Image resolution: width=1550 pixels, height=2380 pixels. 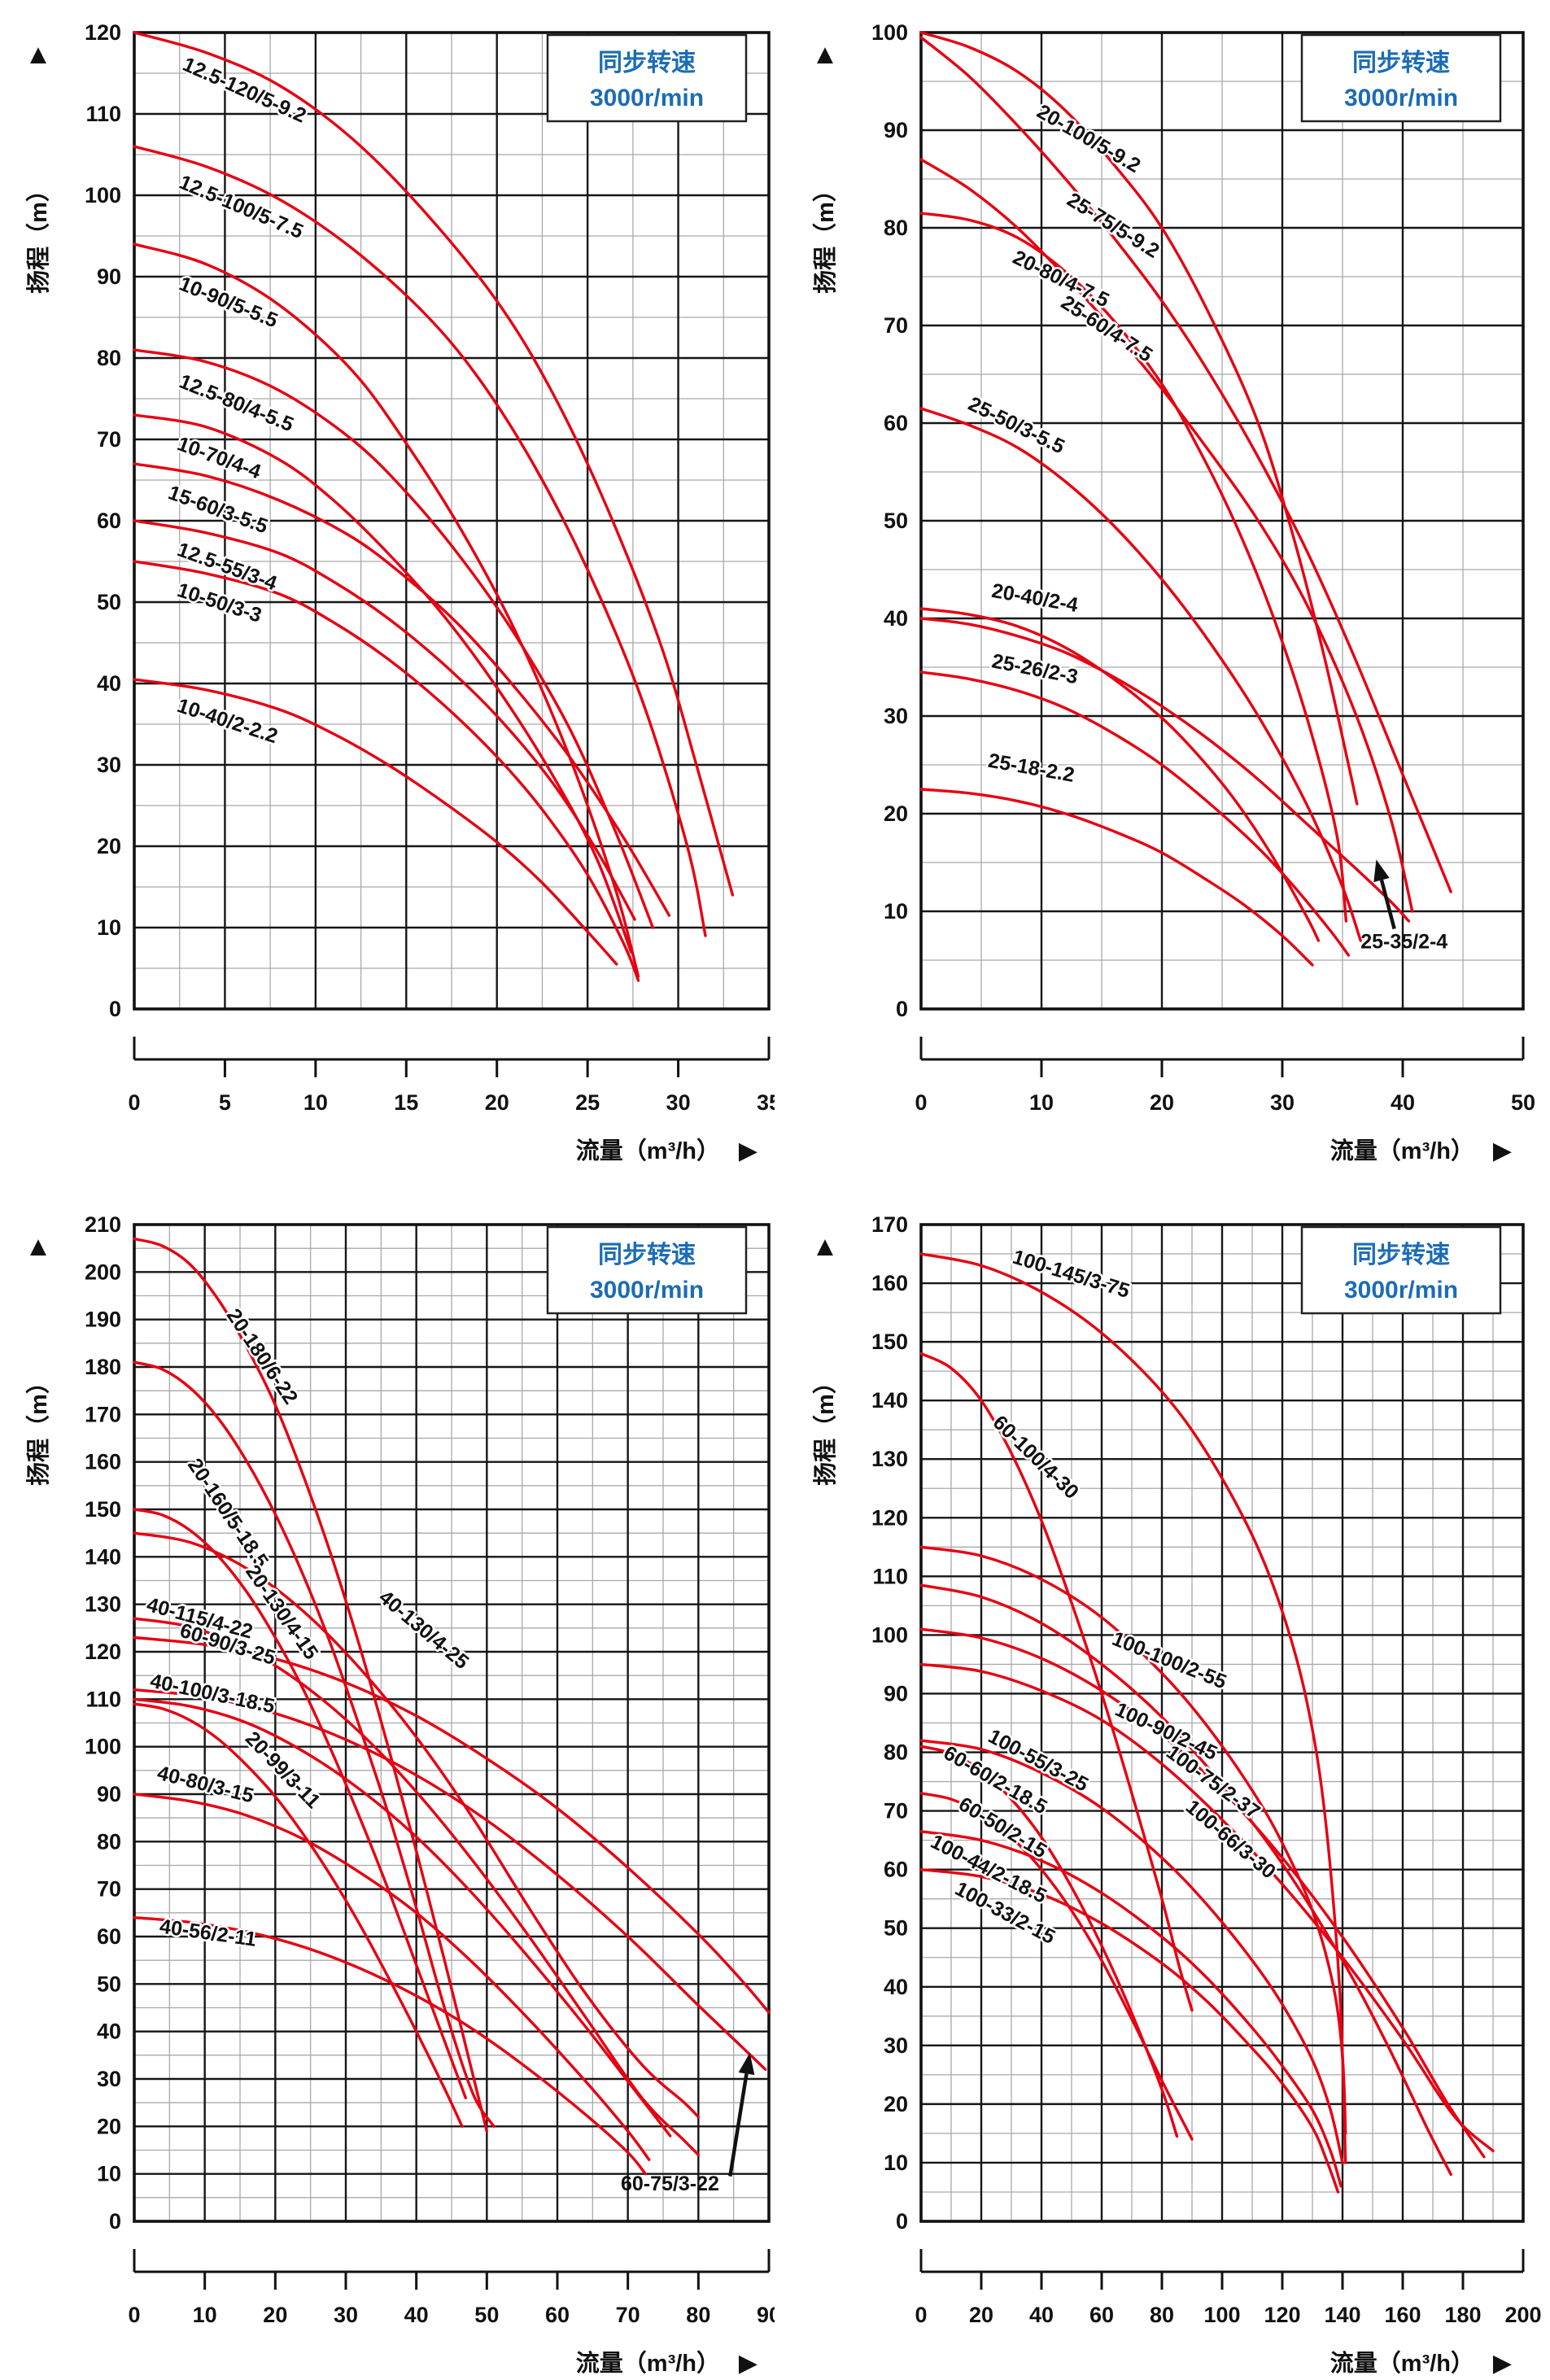 I want to click on callout-label: 60-75/3-22, so click(x=670, y=2184).